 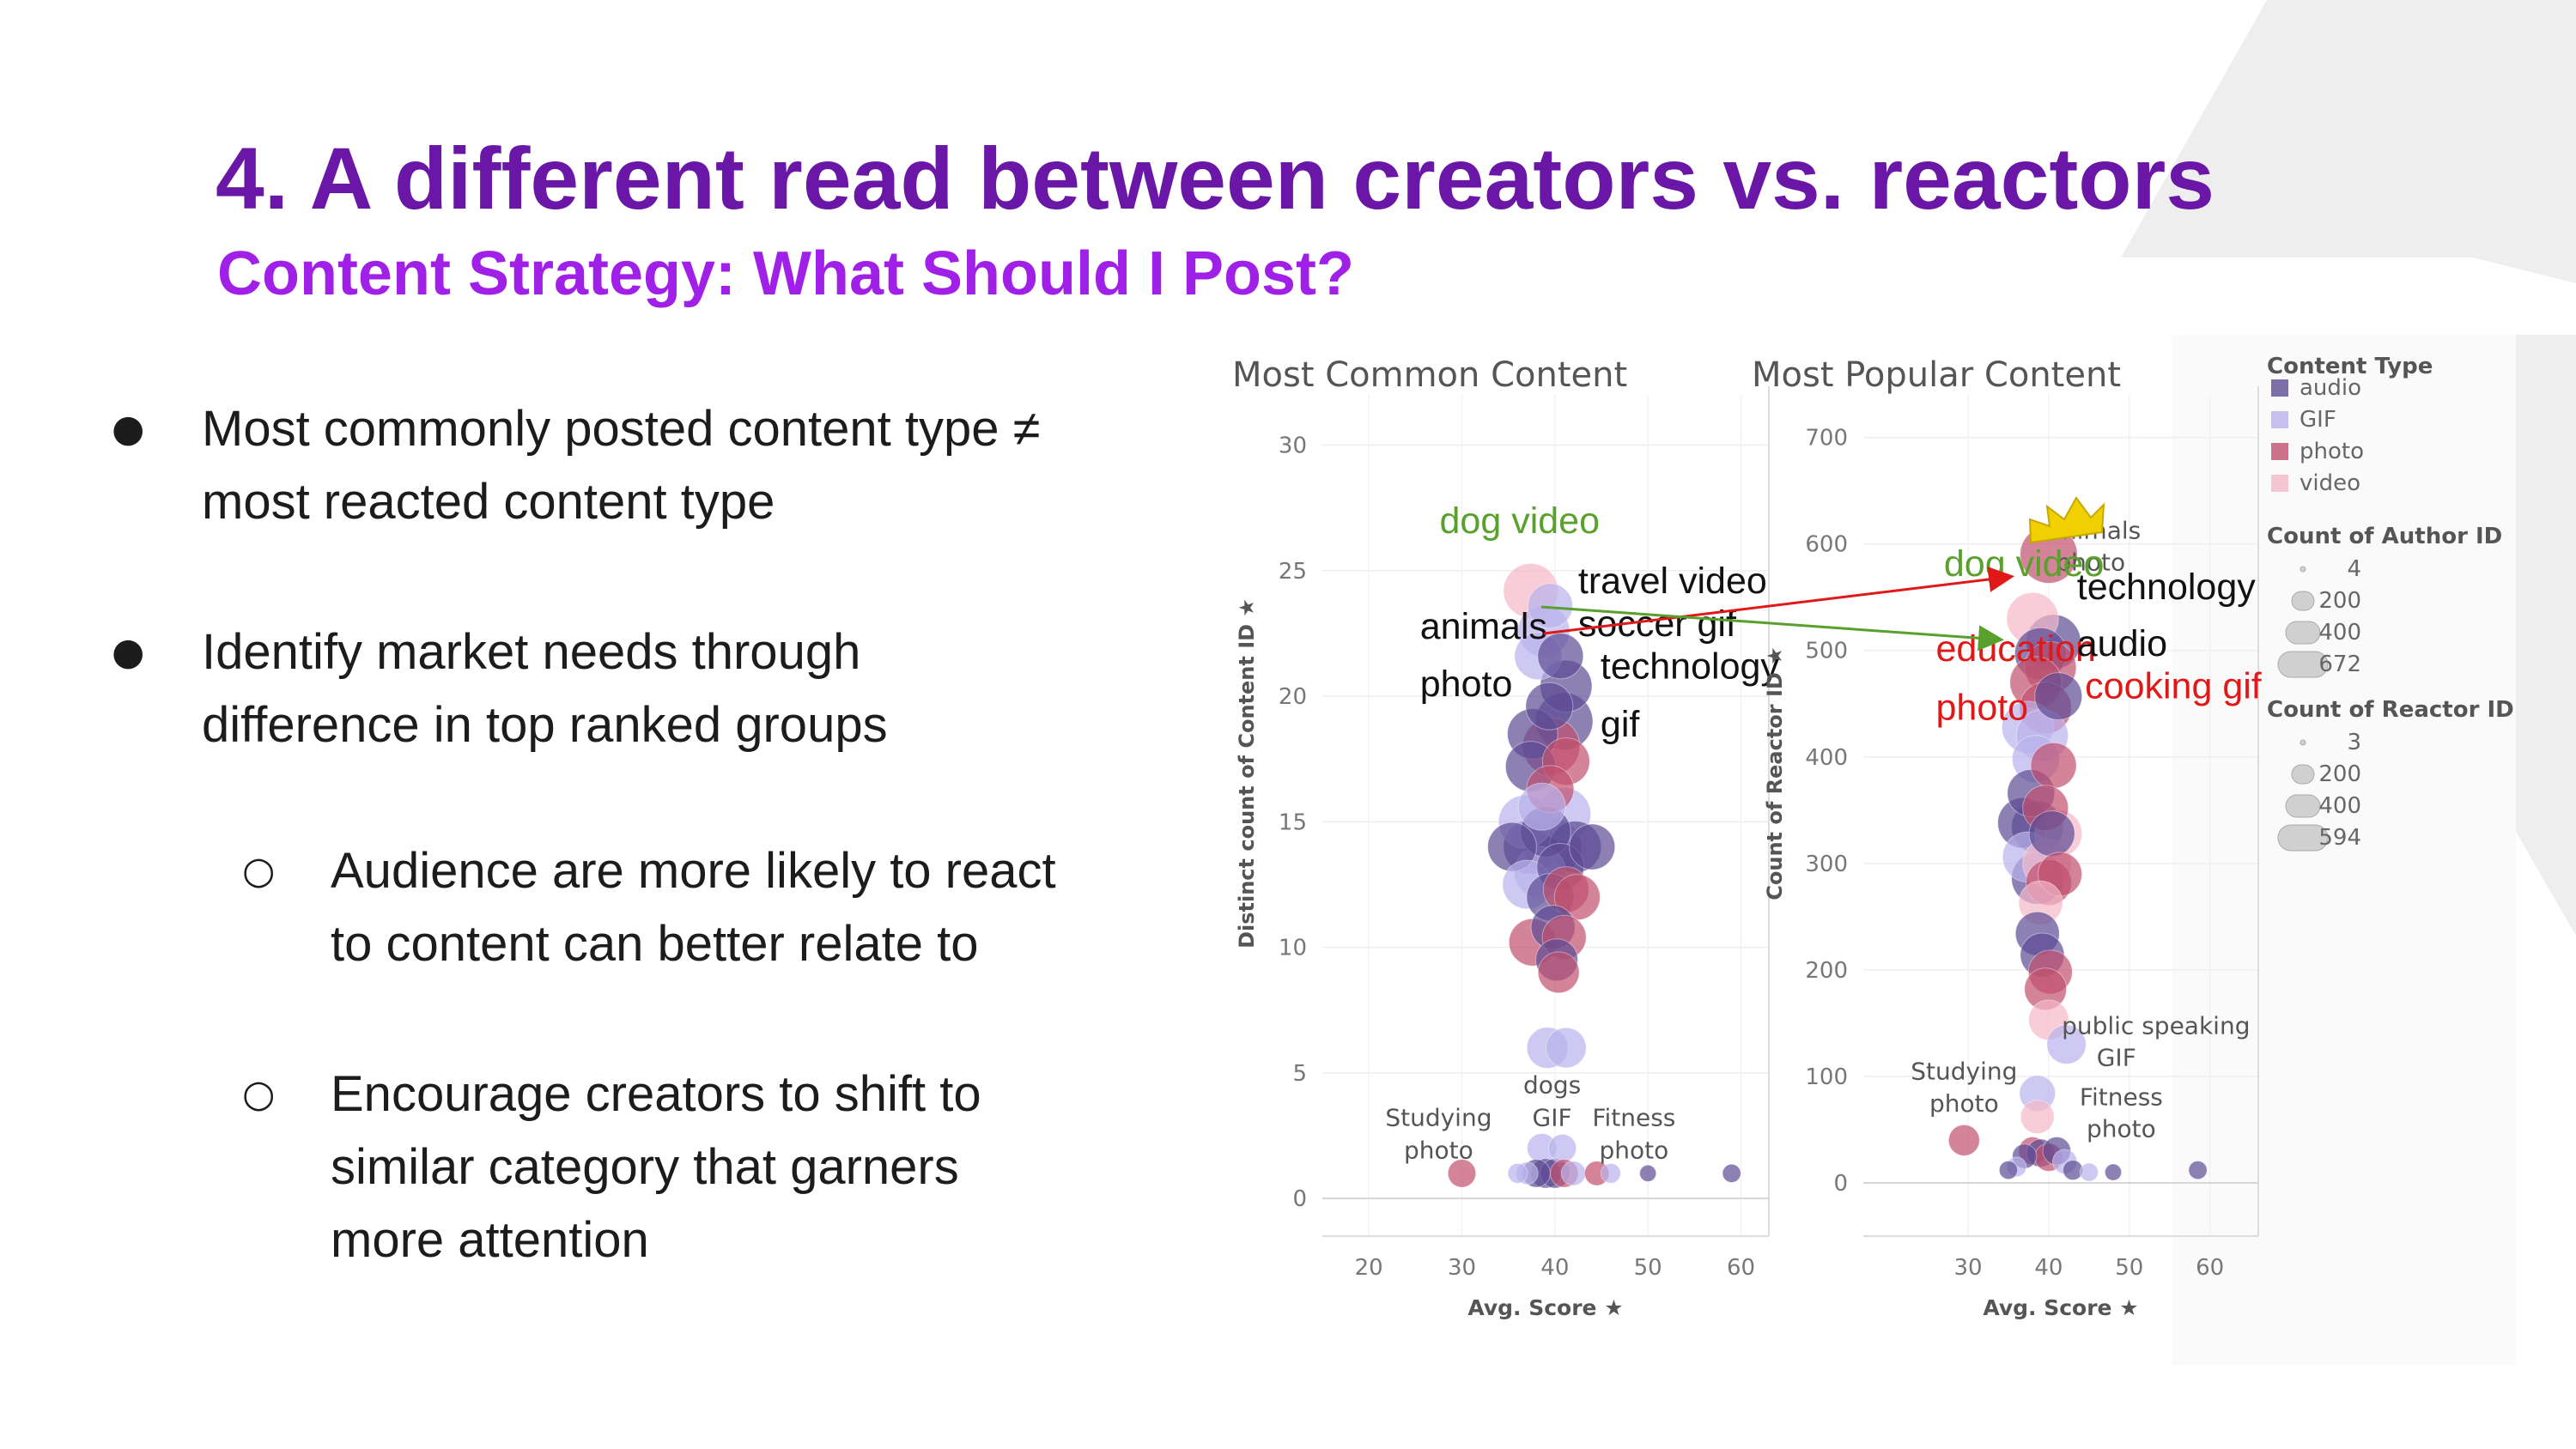 What do you see at coordinates (1775, 773) in the screenshot?
I see `y-axis-label: Count of Reactor ID ★` at bounding box center [1775, 773].